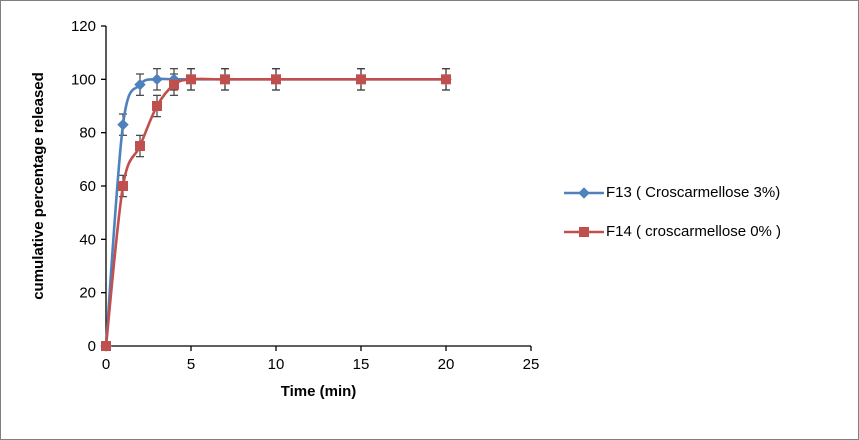  What do you see at coordinates (694, 231) in the screenshot?
I see `legend-label: F14 ( croscarmellose 0% )` at bounding box center [694, 231].